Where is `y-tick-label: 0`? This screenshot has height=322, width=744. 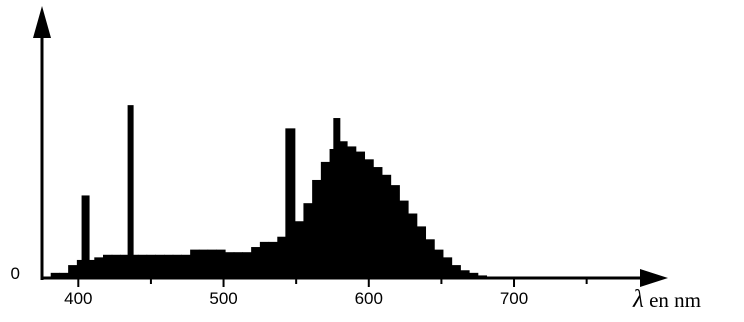
y-tick-label: 0 is located at coordinates (15, 273).